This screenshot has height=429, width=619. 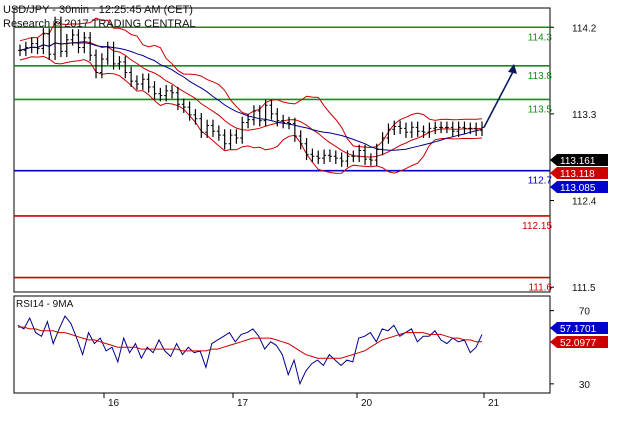 I want to click on y-tick-label: 111.5, so click(x=584, y=288).